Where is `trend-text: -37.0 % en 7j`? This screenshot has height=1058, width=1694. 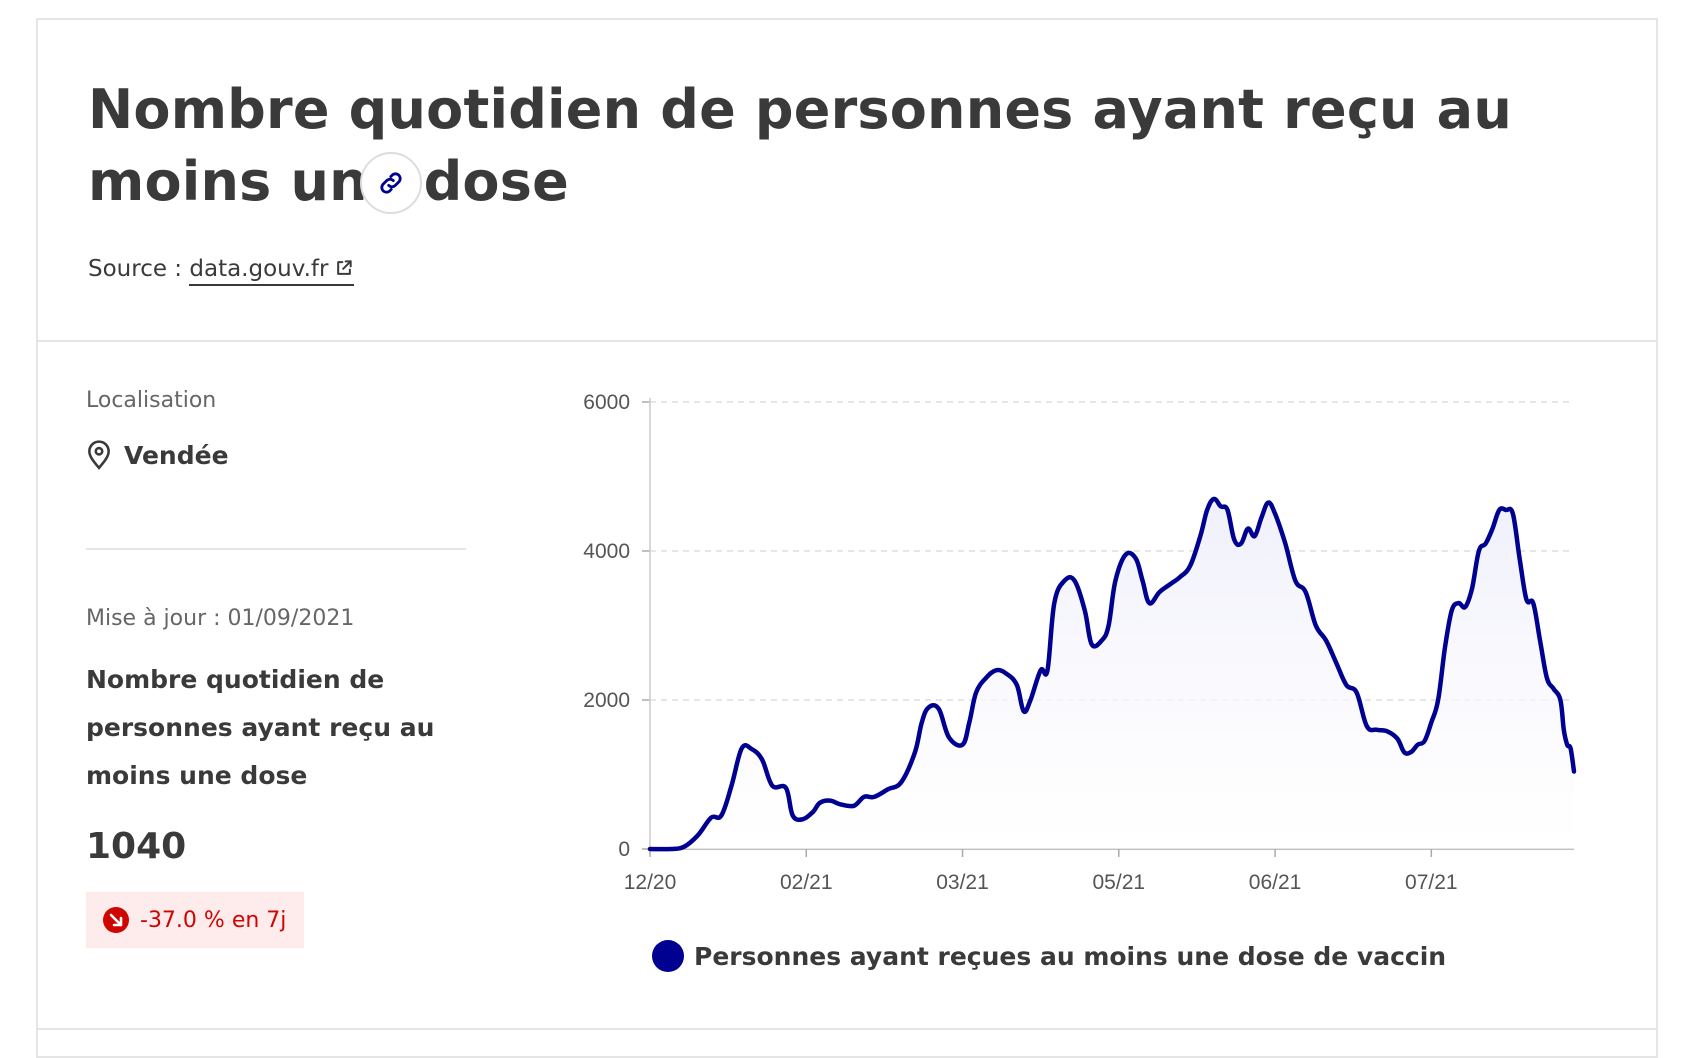 trend-text: -37.0 % en 7j is located at coordinates (213, 920).